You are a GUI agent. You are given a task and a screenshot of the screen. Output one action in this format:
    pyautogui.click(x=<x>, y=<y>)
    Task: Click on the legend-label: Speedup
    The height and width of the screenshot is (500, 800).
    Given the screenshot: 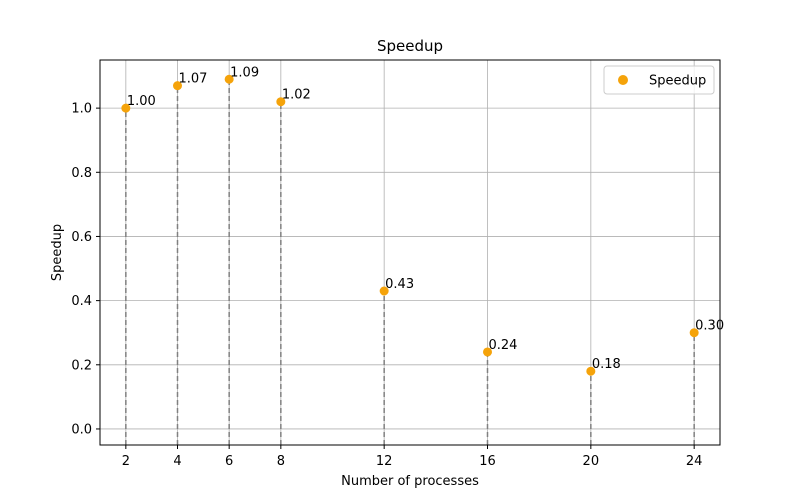 What is the action you would take?
    pyautogui.click(x=677, y=81)
    